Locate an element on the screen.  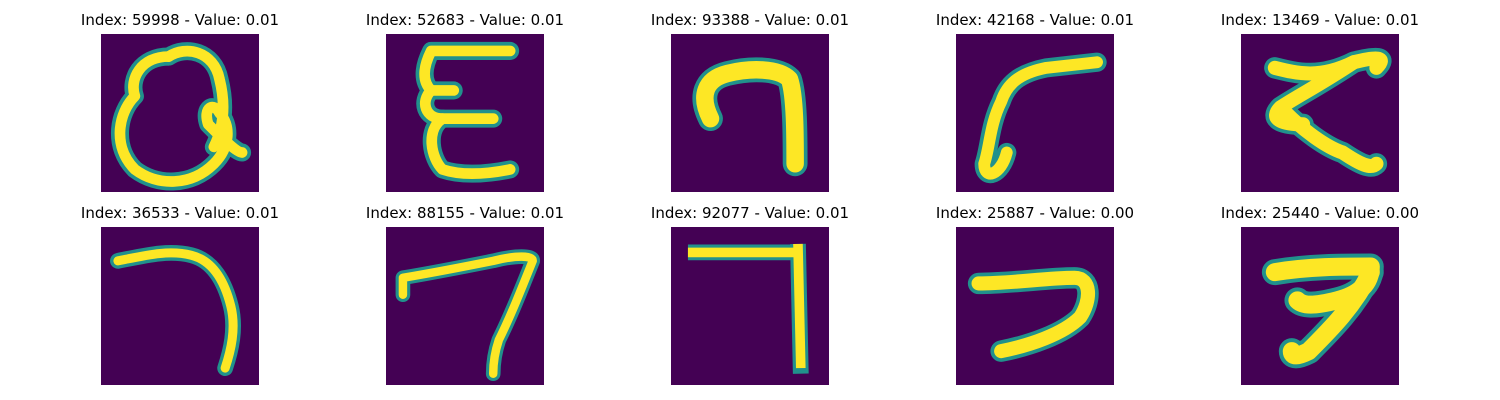
image-panel: Index: 25887 - Value: 0.00 is located at coordinates (1035, 294).